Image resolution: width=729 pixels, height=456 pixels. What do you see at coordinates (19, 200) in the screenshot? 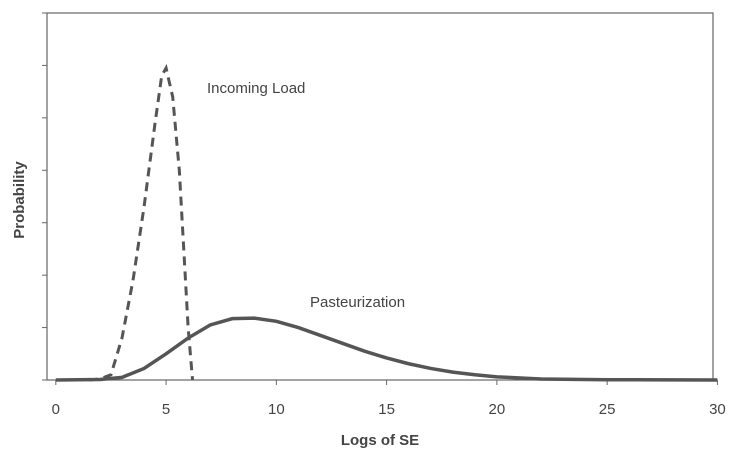
I see `y-axis-label: Probability` at bounding box center [19, 200].